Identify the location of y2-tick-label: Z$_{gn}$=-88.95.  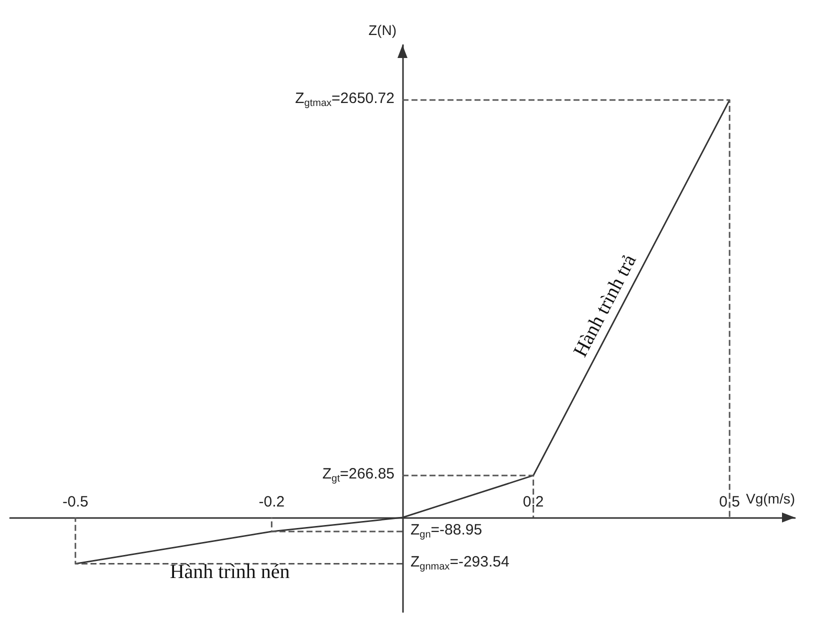
(446, 531).